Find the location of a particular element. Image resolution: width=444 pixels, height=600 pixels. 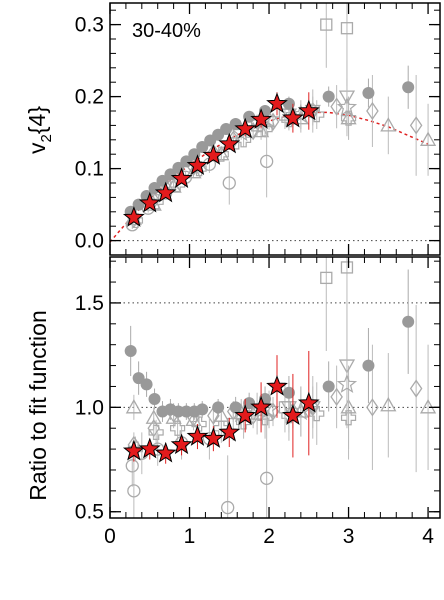

y-tick-label: 1.5 is located at coordinates (89, 303).